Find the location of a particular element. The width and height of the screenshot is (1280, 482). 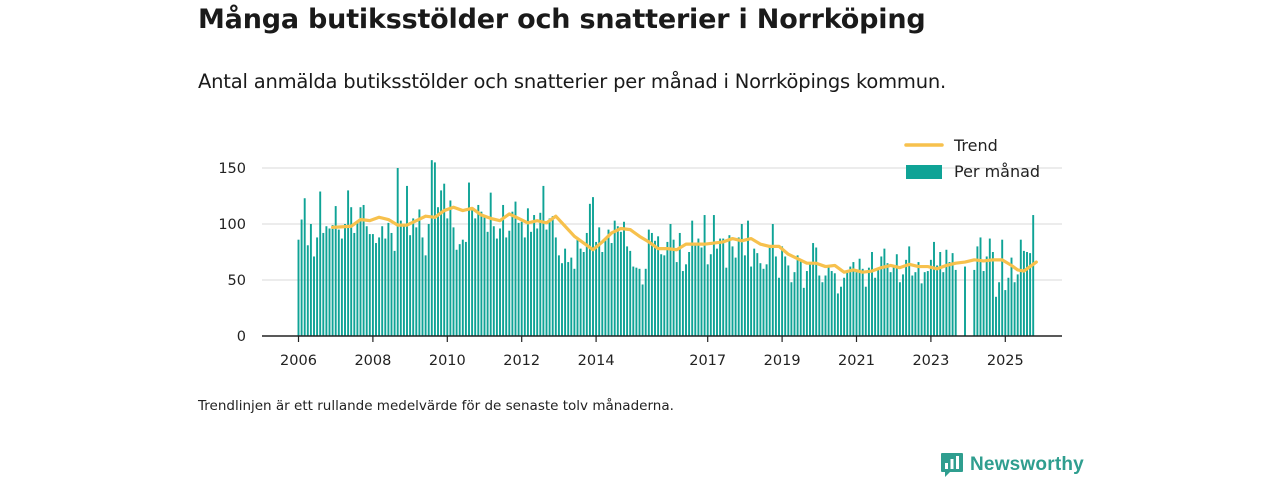

trend-line is located at coordinates (684, 239).